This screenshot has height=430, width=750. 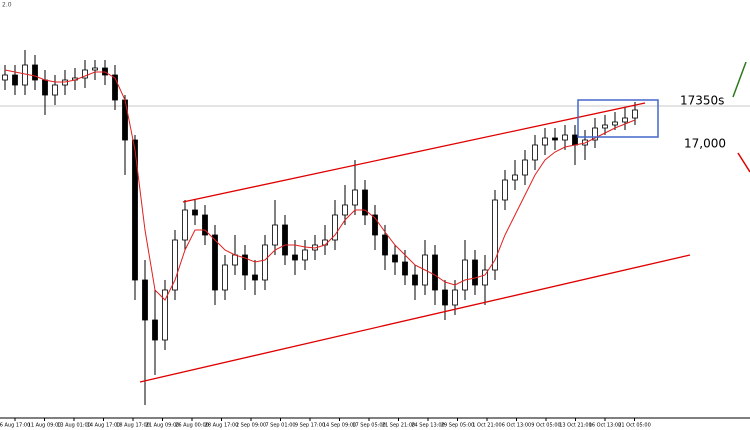 I want to click on down-arrow, so click(x=743, y=162).